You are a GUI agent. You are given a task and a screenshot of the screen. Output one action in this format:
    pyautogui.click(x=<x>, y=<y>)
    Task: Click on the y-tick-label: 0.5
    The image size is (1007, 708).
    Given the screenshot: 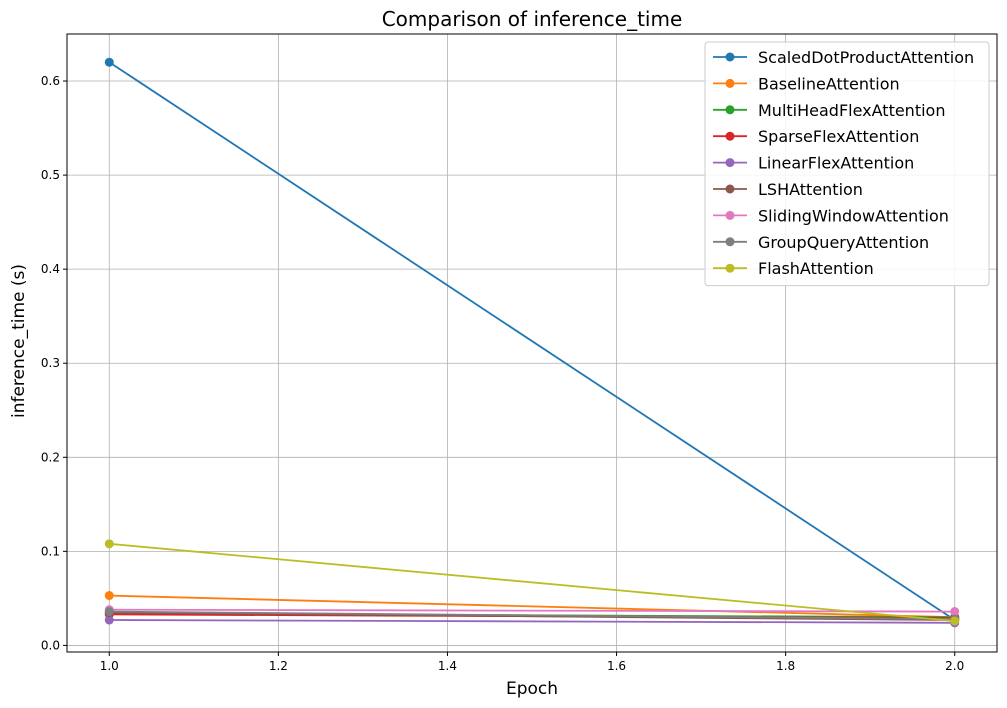 What is the action you would take?
    pyautogui.click(x=50, y=175)
    